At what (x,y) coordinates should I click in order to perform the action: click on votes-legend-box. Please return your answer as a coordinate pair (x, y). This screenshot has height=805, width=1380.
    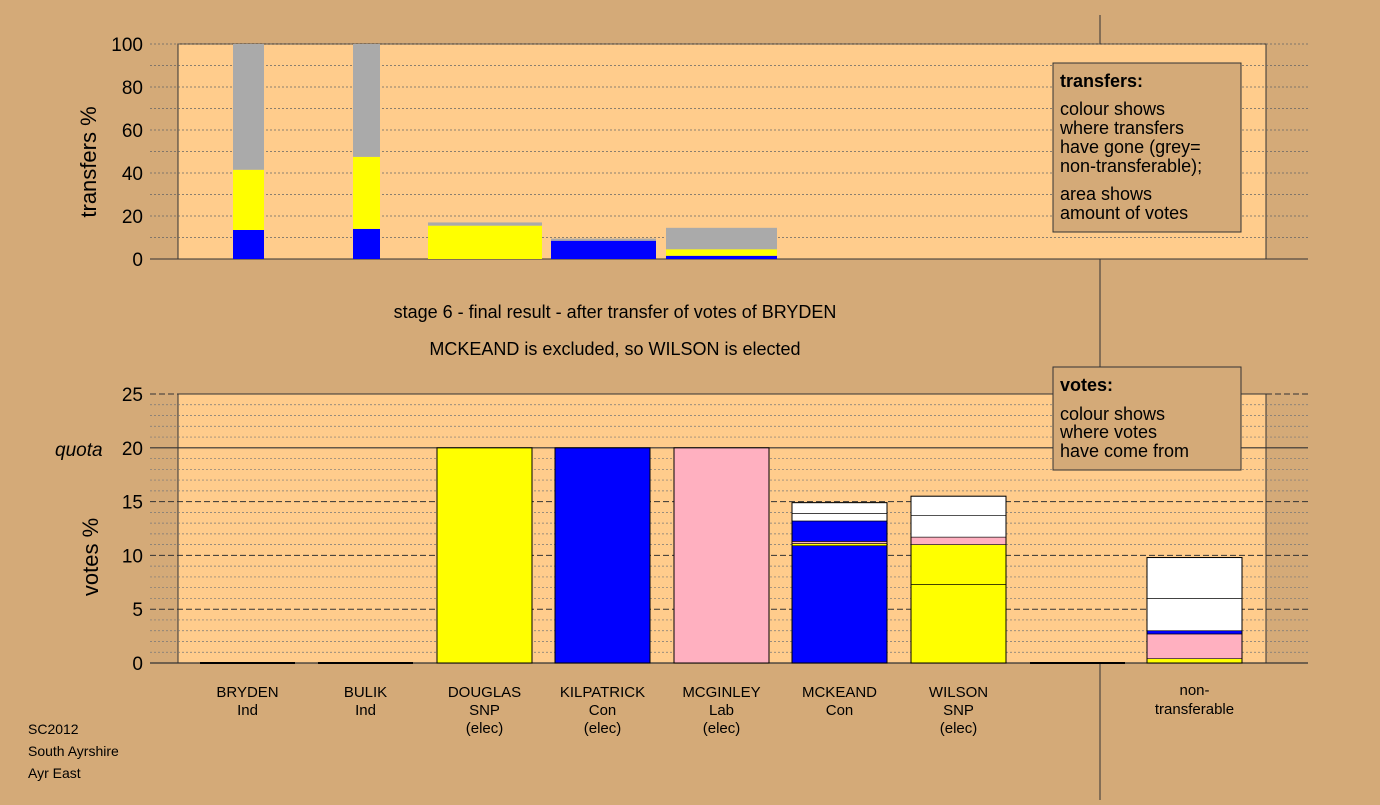
    Looking at the image, I should click on (1147, 418).